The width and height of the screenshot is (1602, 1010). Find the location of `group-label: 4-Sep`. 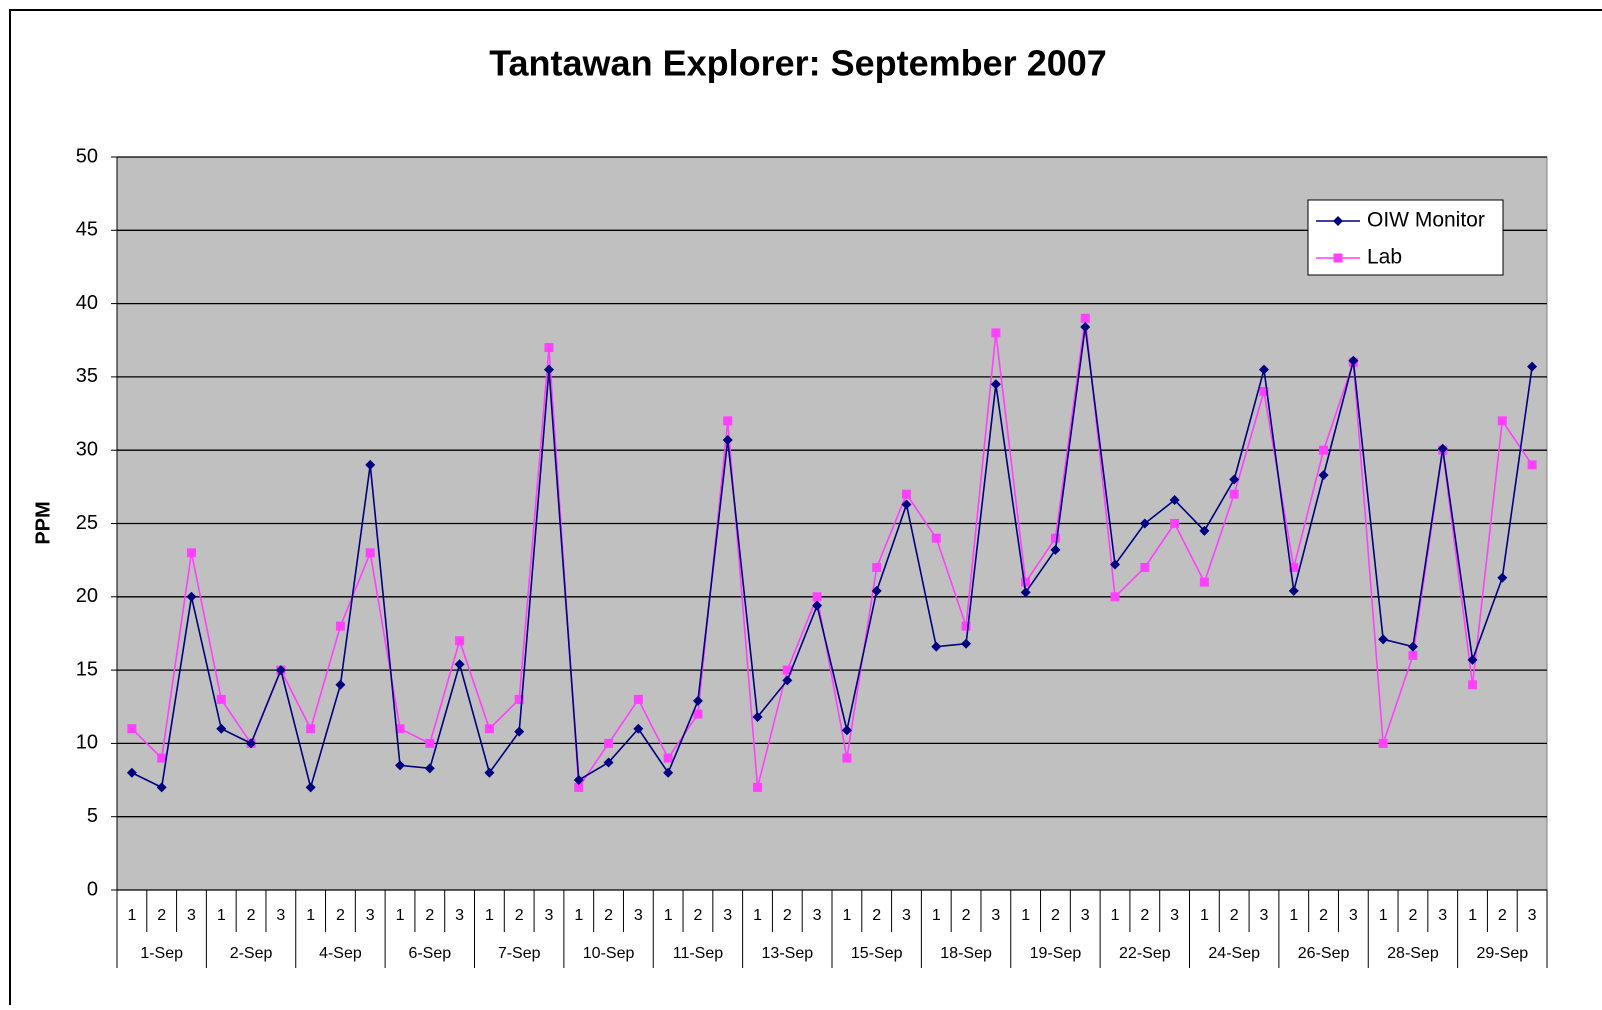

group-label: 4-Sep is located at coordinates (340, 953).